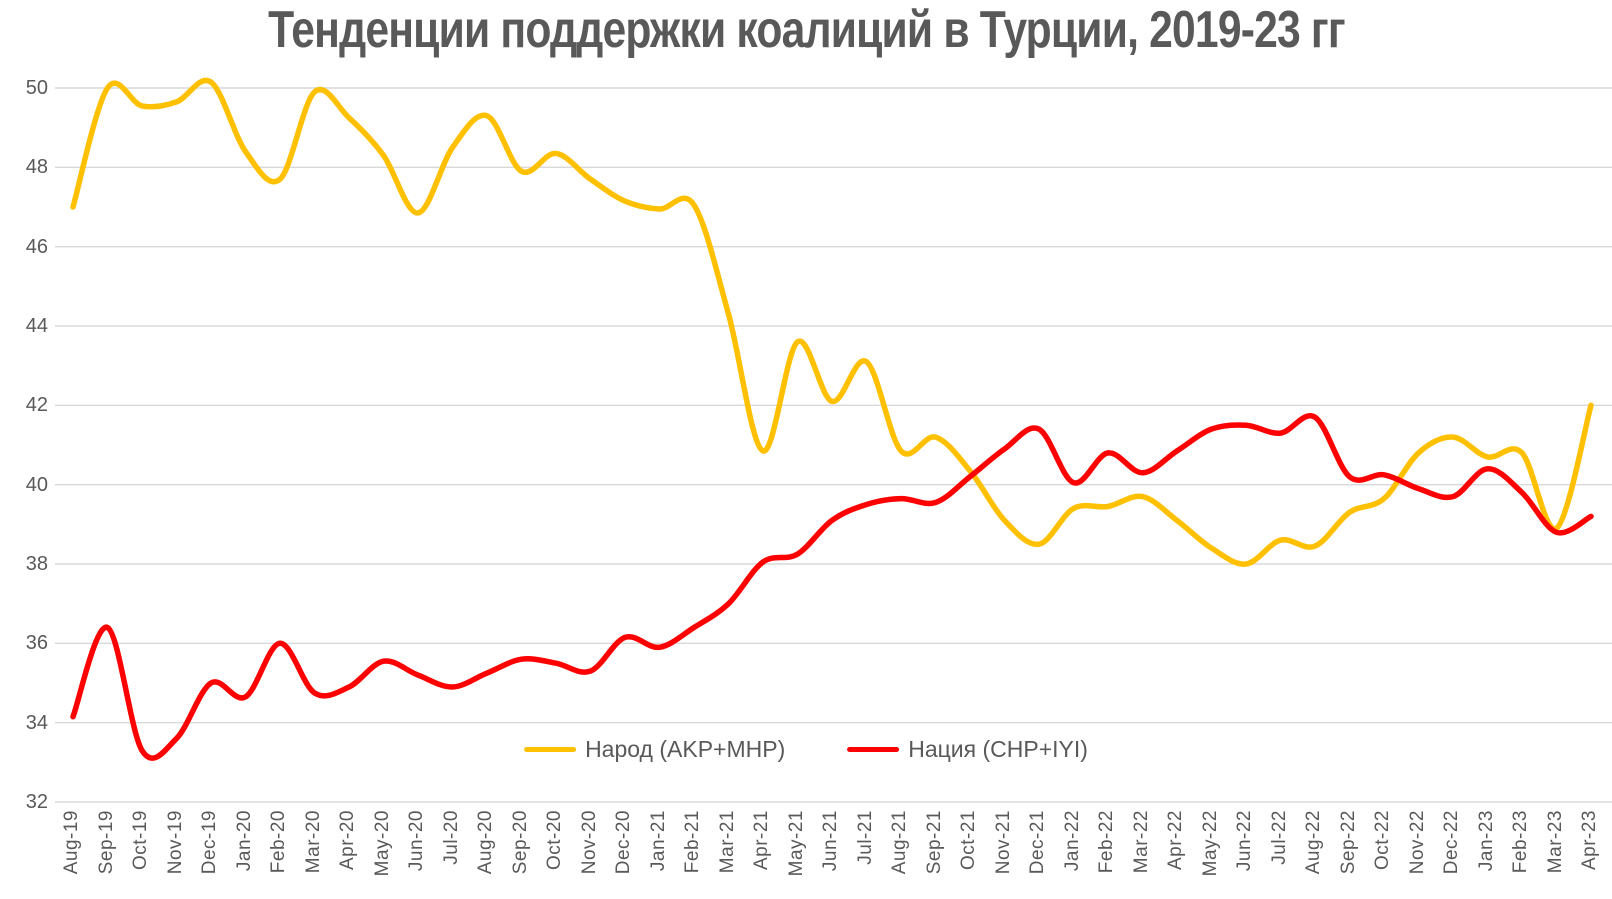 The width and height of the screenshot is (1612, 899). What do you see at coordinates (36, 167) in the screenshot?
I see `y-tick-label: 48` at bounding box center [36, 167].